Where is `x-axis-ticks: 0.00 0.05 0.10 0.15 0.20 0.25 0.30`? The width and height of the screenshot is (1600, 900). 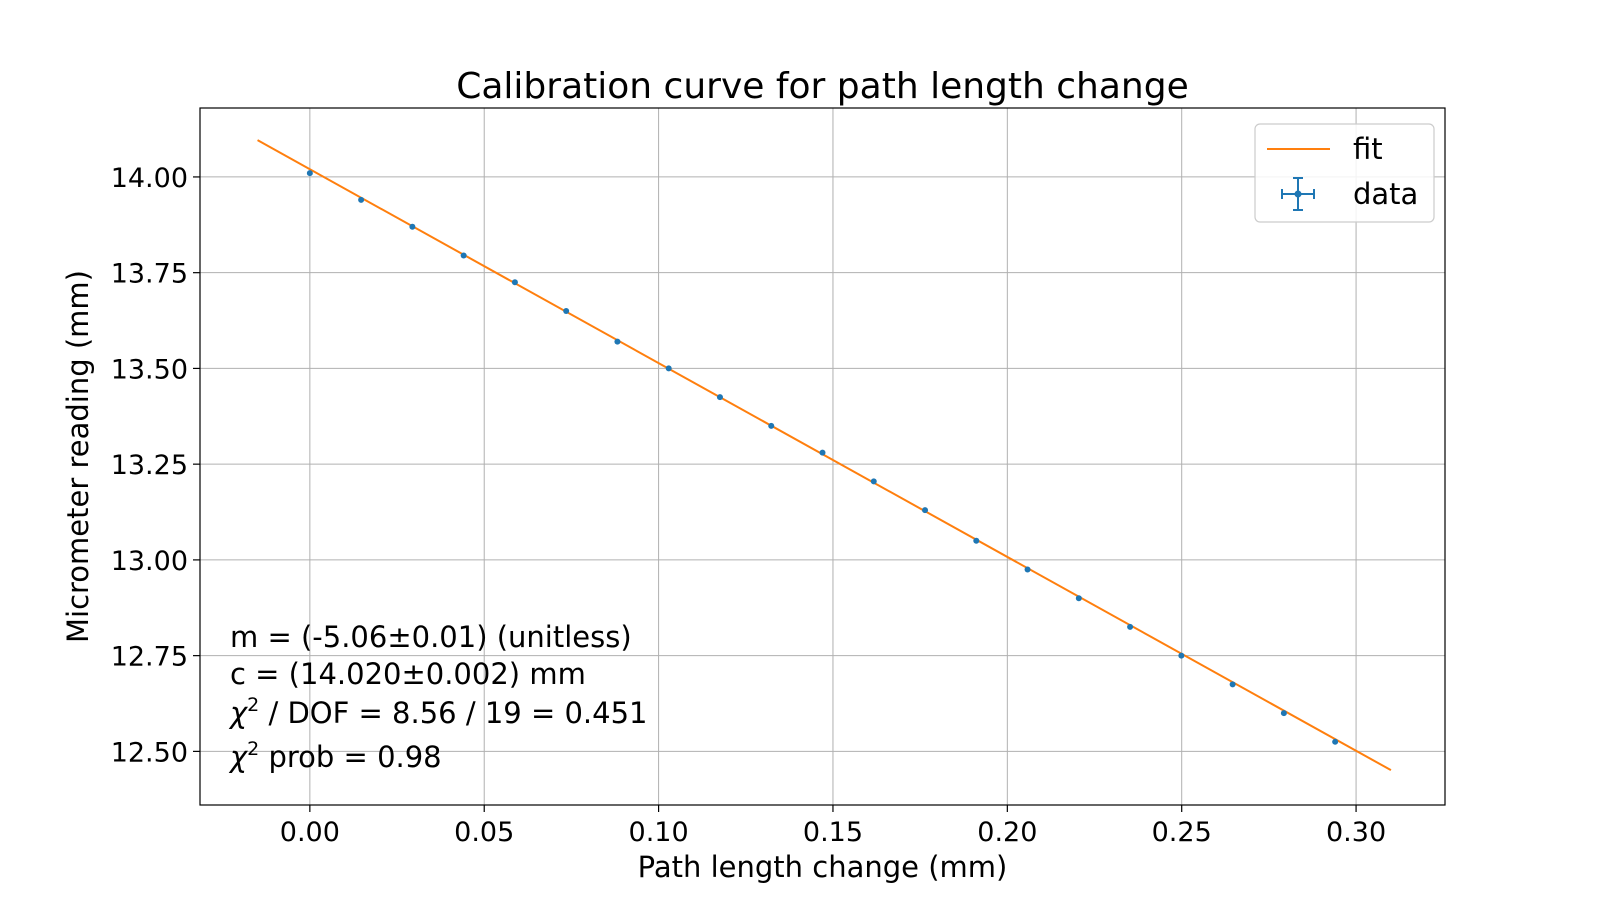 x-axis-ticks: 0.00 0.05 0.10 0.15 0.20 0.25 0.30 is located at coordinates (833, 826).